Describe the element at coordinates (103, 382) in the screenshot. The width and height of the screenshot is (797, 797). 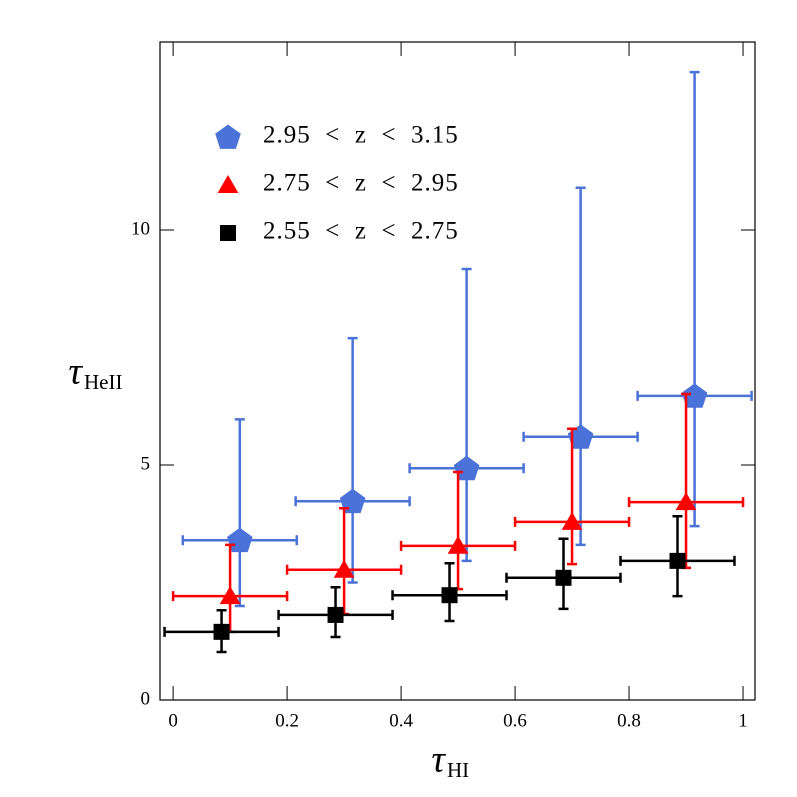
I see `y-axis-label-sub: HeII` at that location.